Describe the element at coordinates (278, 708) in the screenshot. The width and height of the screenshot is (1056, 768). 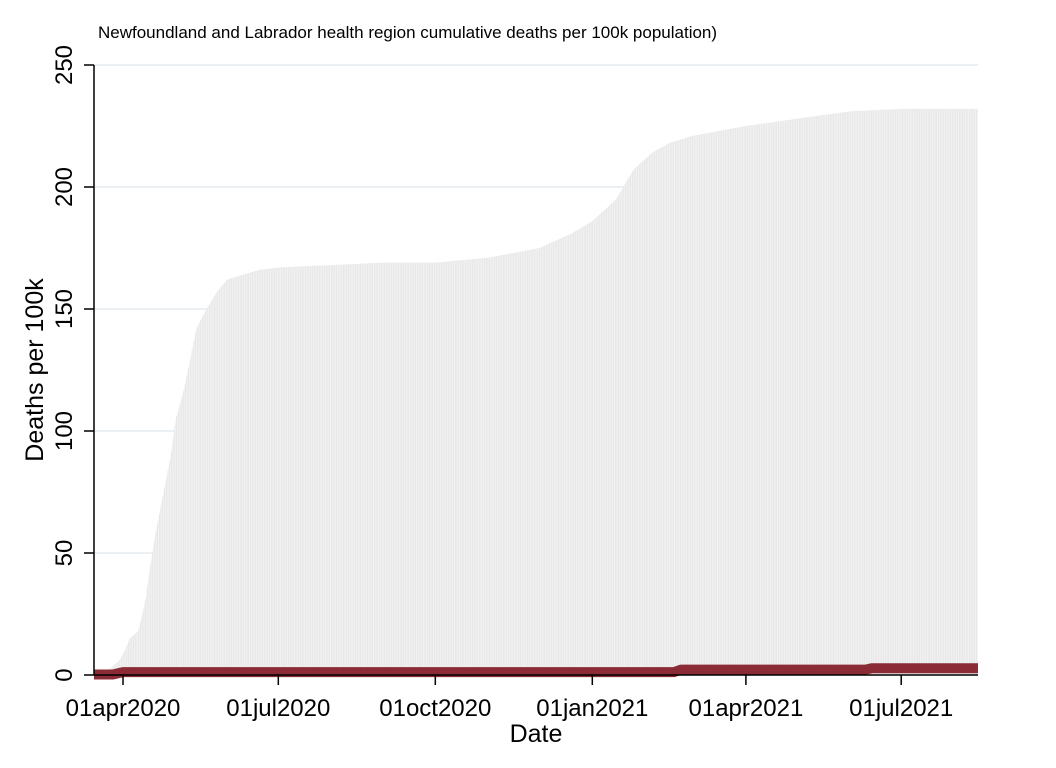
I see `x-tick-label: 01jul2020` at that location.